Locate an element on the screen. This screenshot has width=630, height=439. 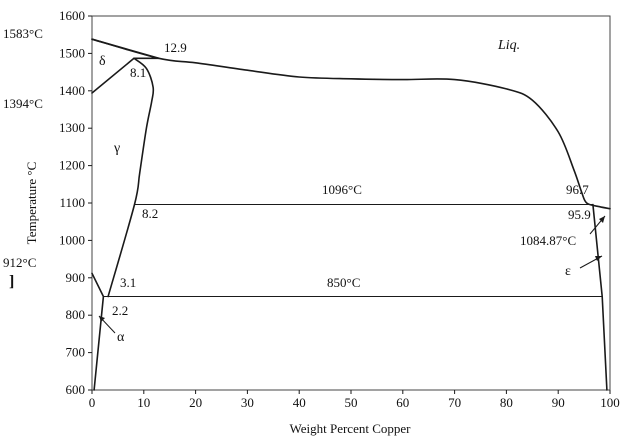
temp-label-fe-melting: 1583°C is located at coordinates (23, 33).